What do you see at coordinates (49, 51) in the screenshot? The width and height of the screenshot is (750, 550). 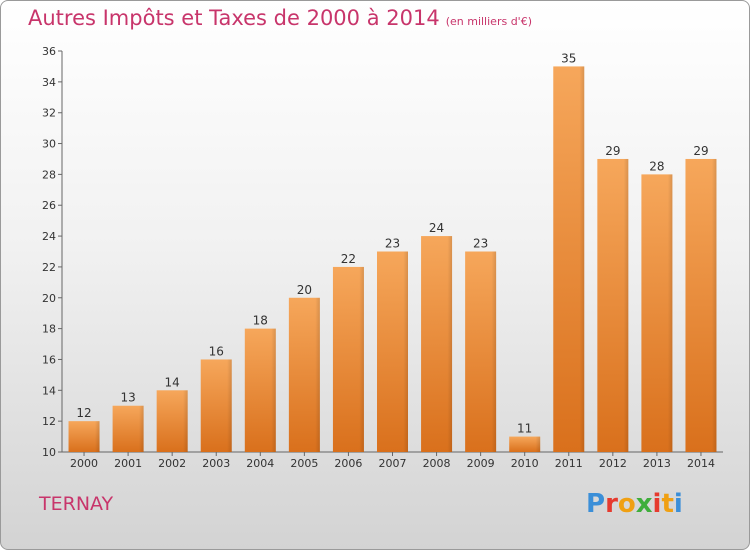 I see `y-tick-label: 36` at bounding box center [49, 51].